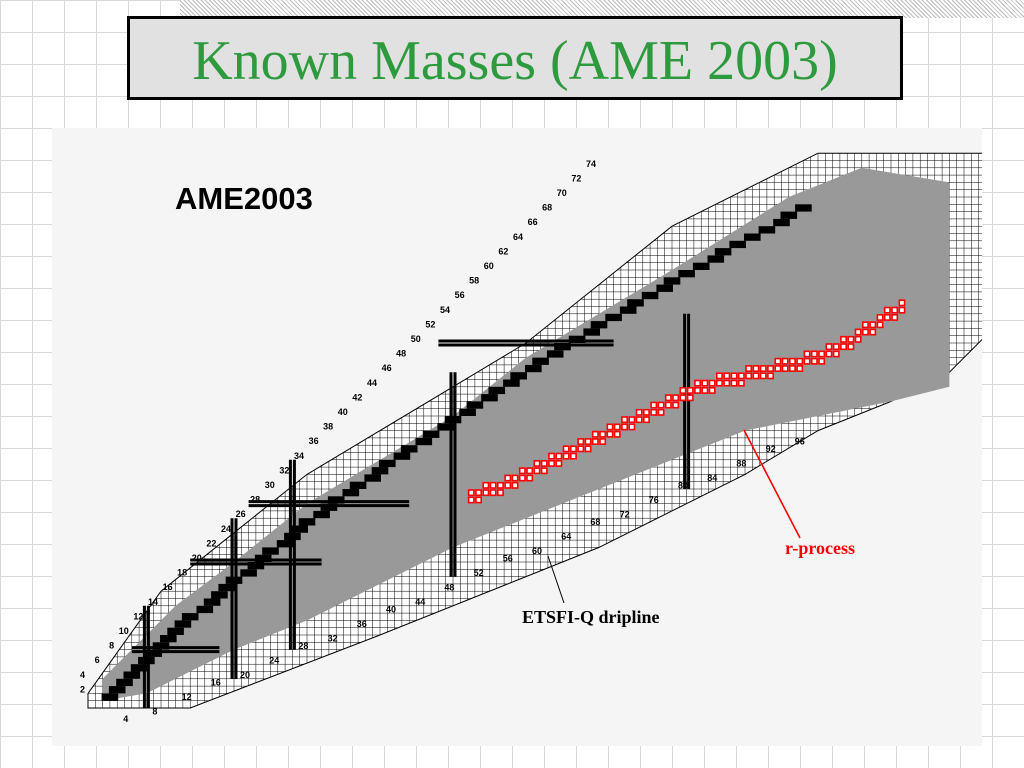  What do you see at coordinates (82, 675) in the screenshot?
I see `proton-label: 4` at bounding box center [82, 675].